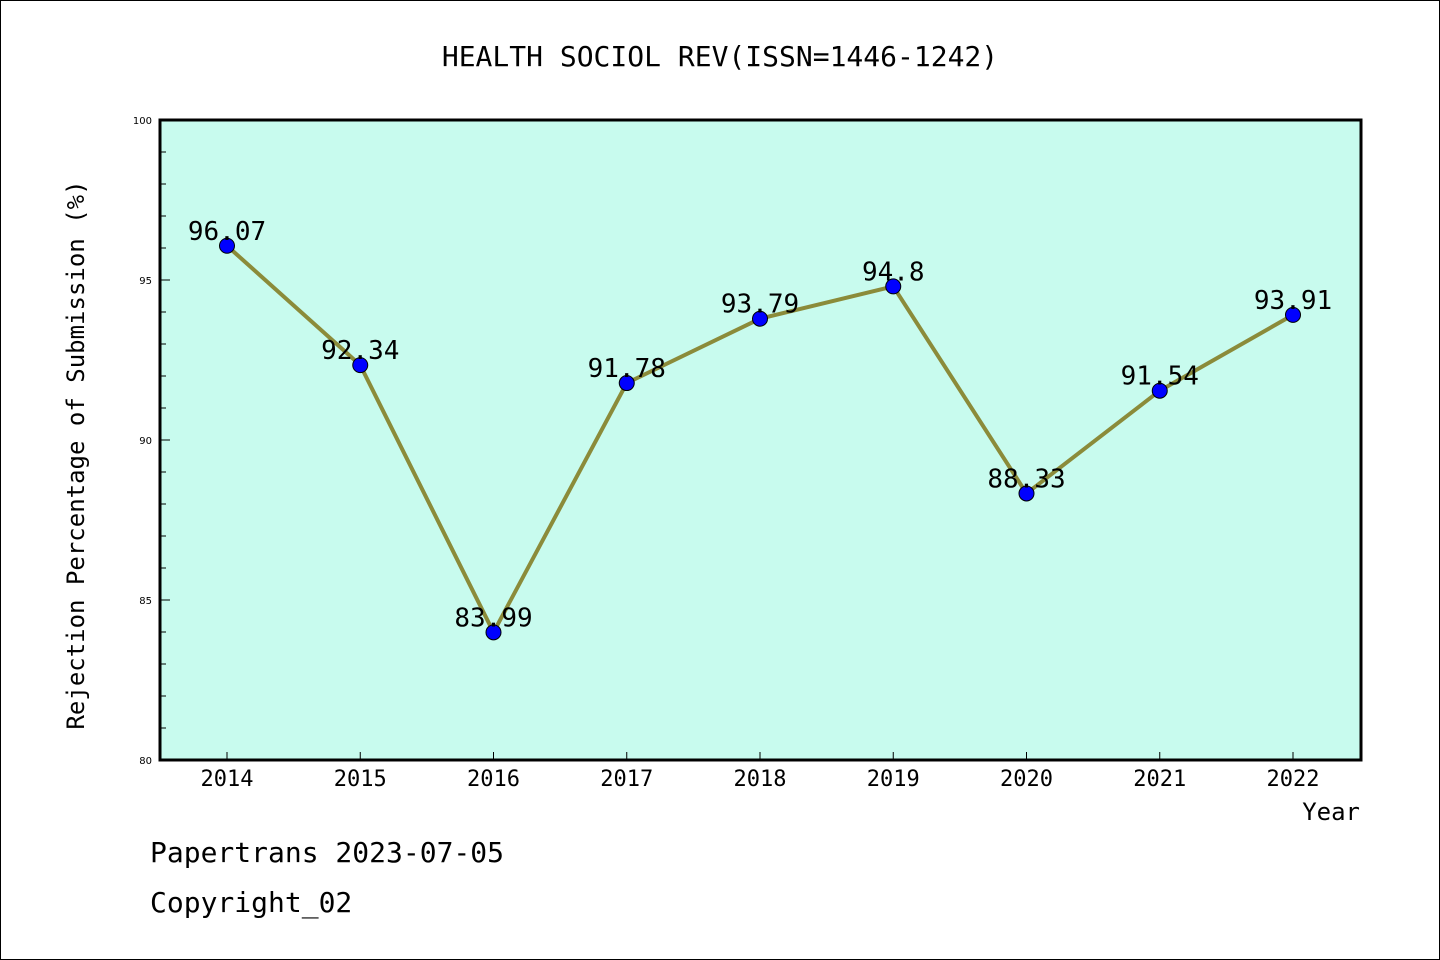 This screenshot has width=1440, height=960. I want to click on chart-title: HEALTH SOCIOL REV(ISSN=1446-1242), so click(720, 56).